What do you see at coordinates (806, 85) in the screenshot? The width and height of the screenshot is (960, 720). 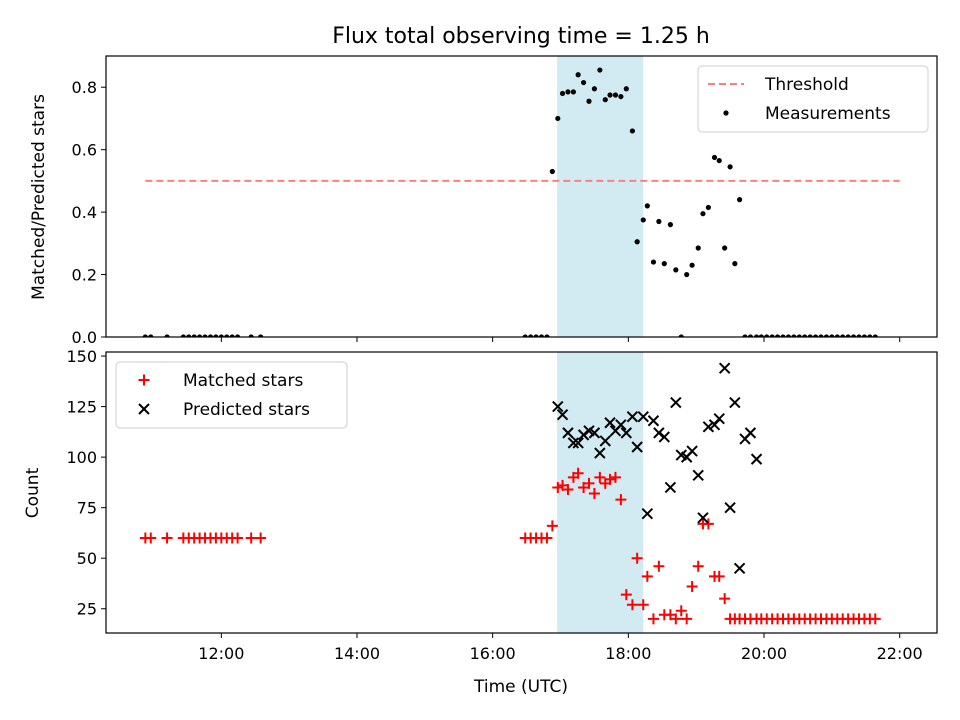 I see `legend-label: Threshold` at bounding box center [806, 85].